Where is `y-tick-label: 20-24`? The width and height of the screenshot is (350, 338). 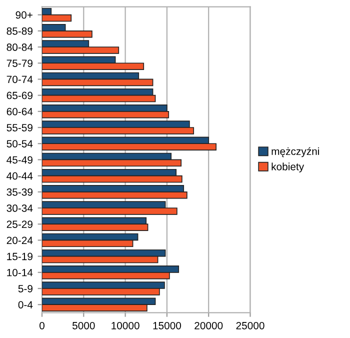
y-tick-label: 20-24 is located at coordinates (19, 240).